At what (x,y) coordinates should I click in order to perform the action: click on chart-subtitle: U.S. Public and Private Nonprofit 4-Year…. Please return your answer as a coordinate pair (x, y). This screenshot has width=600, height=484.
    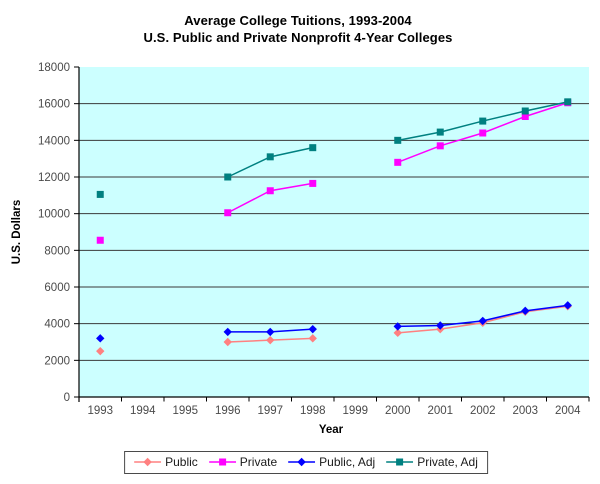
    Looking at the image, I should click on (298, 37).